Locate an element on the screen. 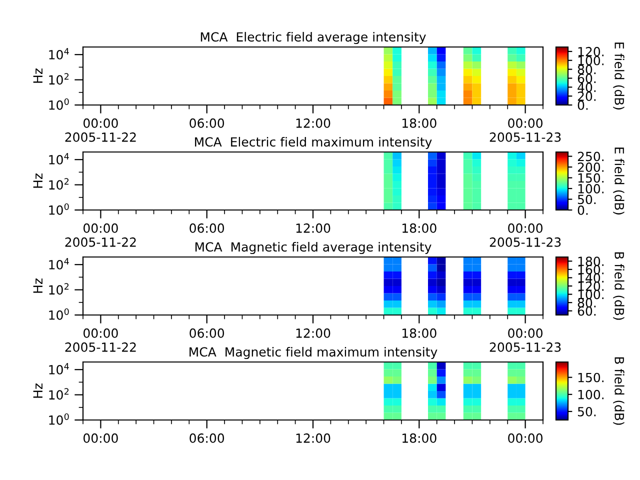 The width and height of the screenshot is (640, 480). color-bar-label: 40. is located at coordinates (587, 87).